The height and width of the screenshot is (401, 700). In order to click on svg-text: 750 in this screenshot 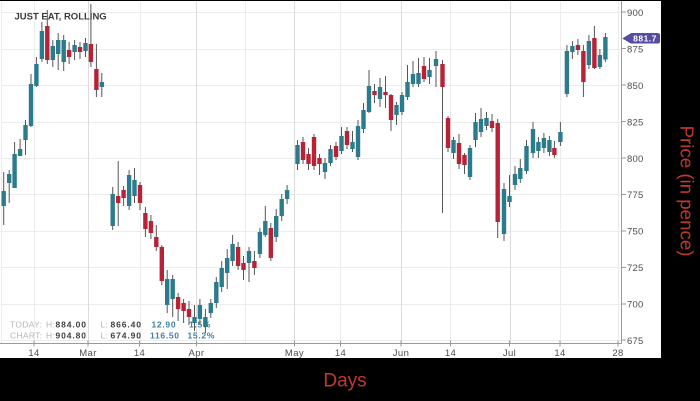, I will do `click(635, 232)`.